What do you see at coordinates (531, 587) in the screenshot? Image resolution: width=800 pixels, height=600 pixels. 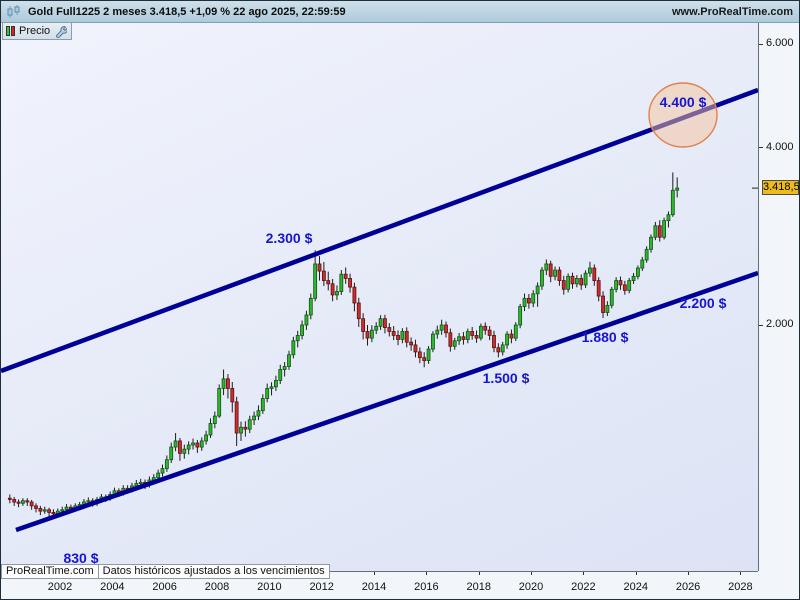 I see `x-axis-label: 2020` at bounding box center [531, 587].